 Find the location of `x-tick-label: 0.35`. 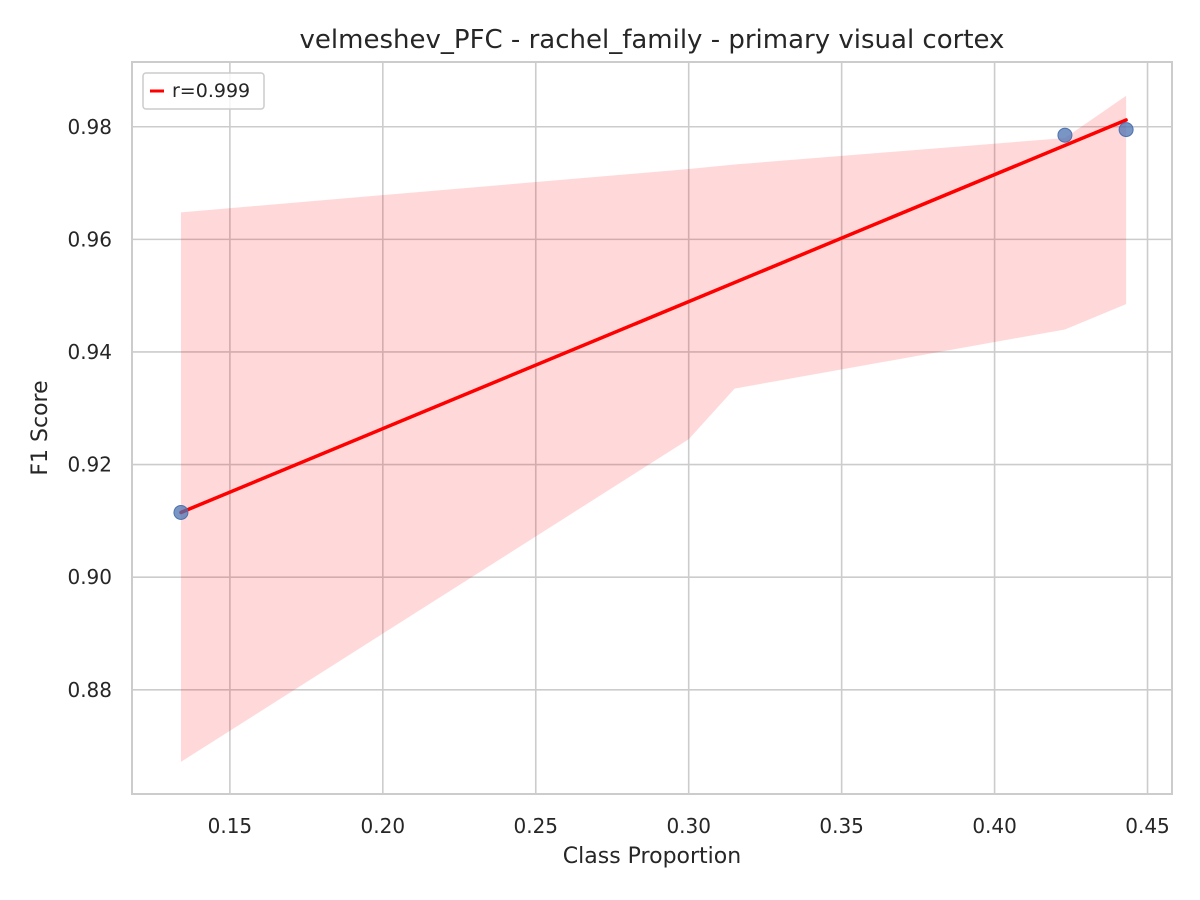

x-tick-label: 0.35 is located at coordinates (841, 826).